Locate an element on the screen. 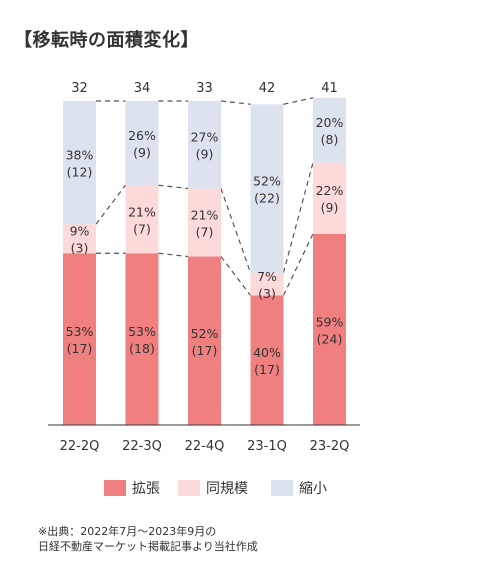 The height and width of the screenshot is (569, 487). bar-shrink-22-4Q is located at coordinates (204, 145).